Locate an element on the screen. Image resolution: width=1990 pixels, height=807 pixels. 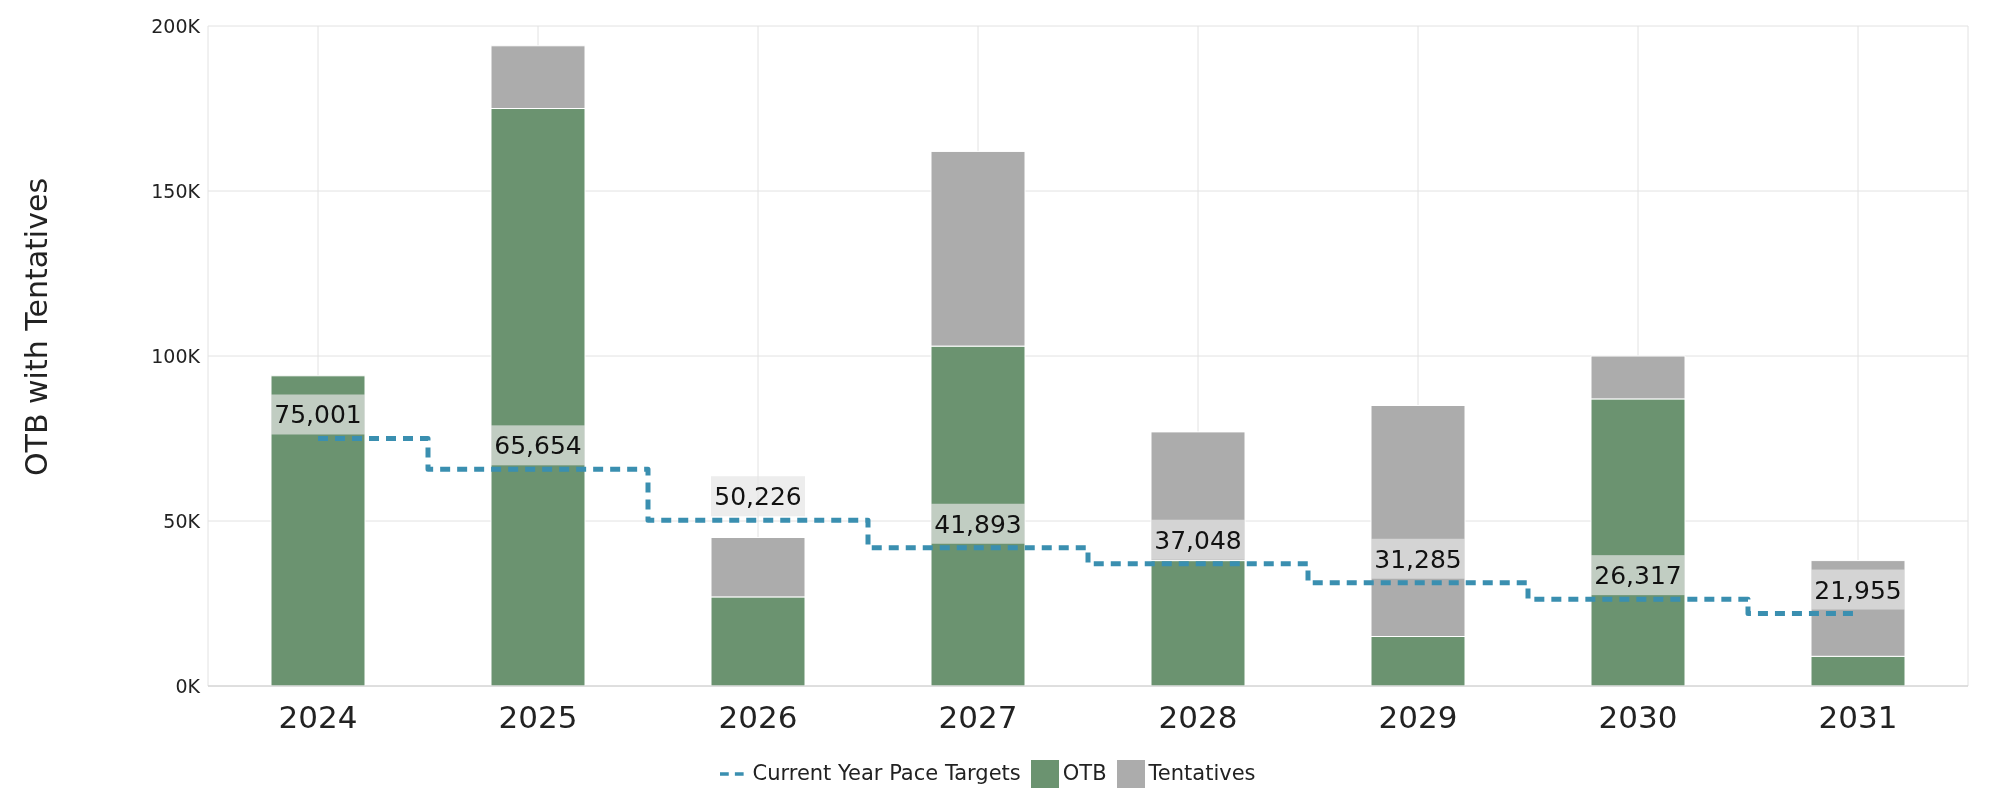
data-label: 21,955 is located at coordinates (1858, 590).